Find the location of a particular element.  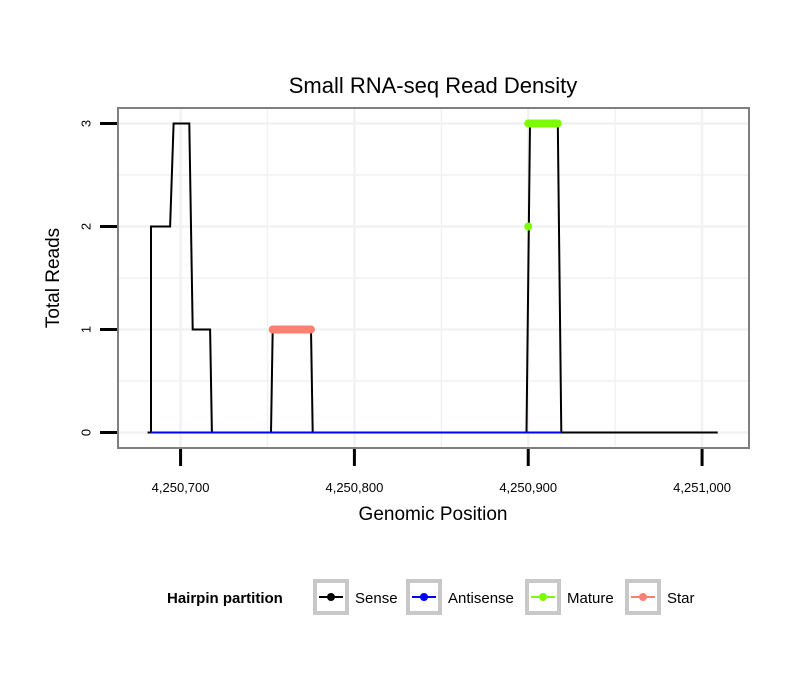

legend-item-sense: Sense is located at coordinates (355, 597).